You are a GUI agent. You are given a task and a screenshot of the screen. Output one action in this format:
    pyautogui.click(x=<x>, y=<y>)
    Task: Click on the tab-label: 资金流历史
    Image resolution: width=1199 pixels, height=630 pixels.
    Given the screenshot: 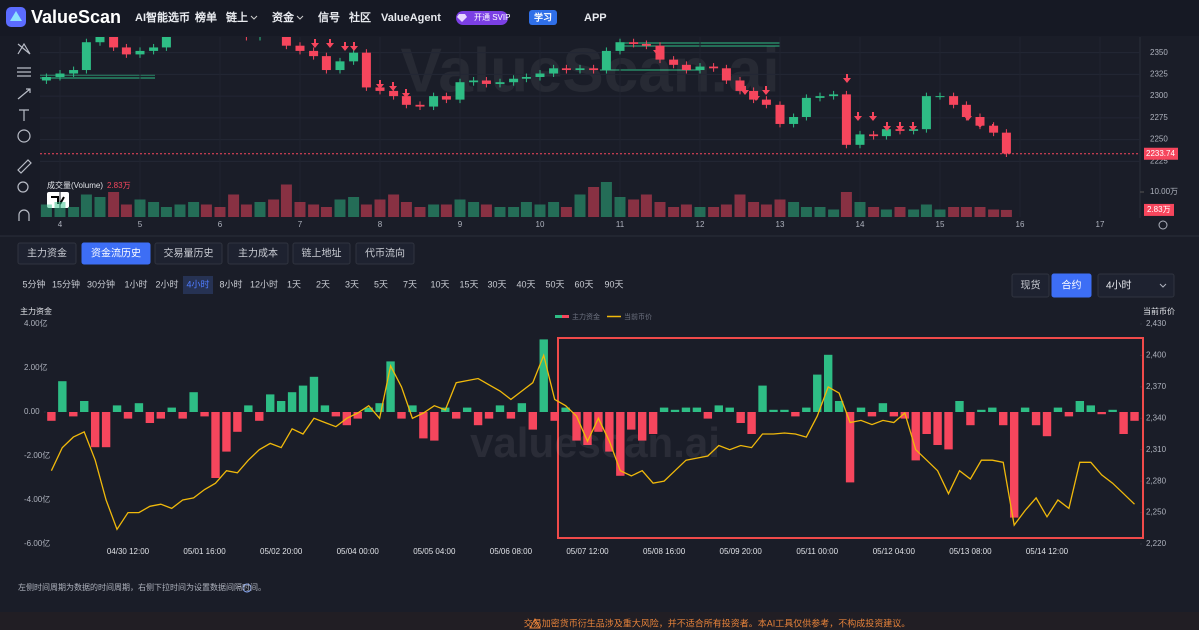 What is the action you would take?
    pyautogui.click(x=116, y=253)
    